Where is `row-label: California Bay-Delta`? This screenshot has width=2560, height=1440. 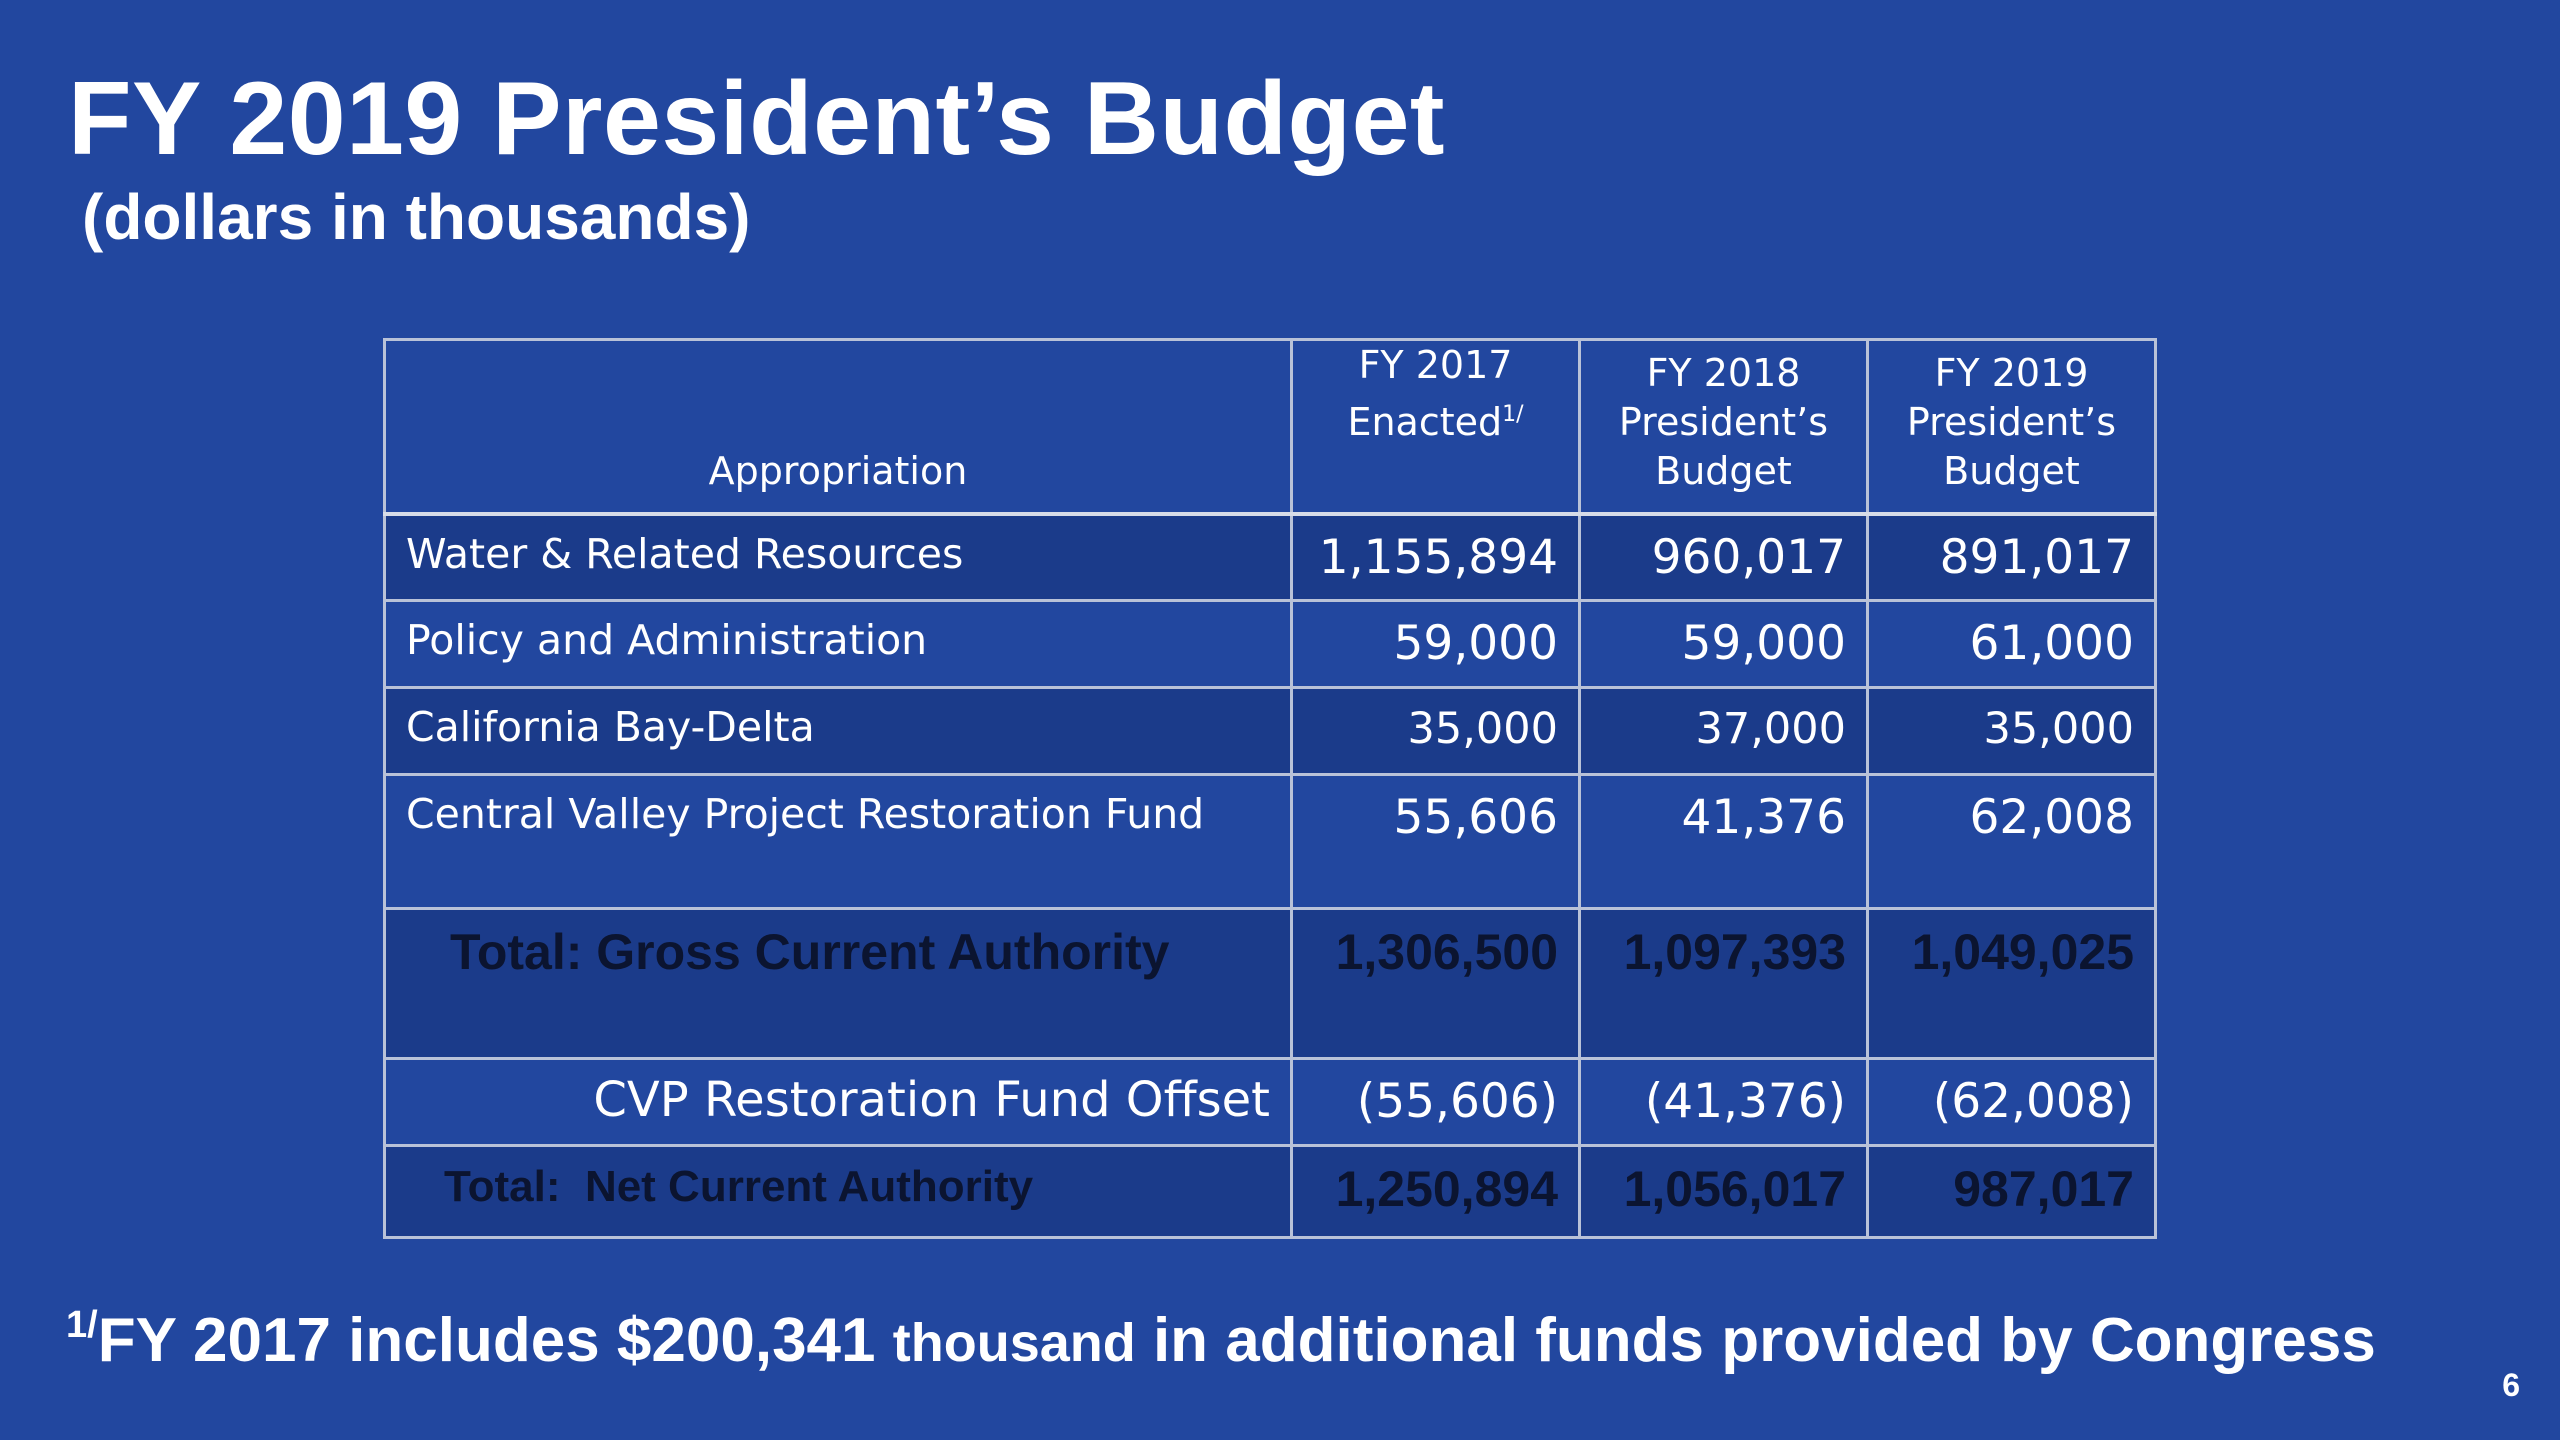 row-label: California Bay-Delta is located at coordinates (838, 730).